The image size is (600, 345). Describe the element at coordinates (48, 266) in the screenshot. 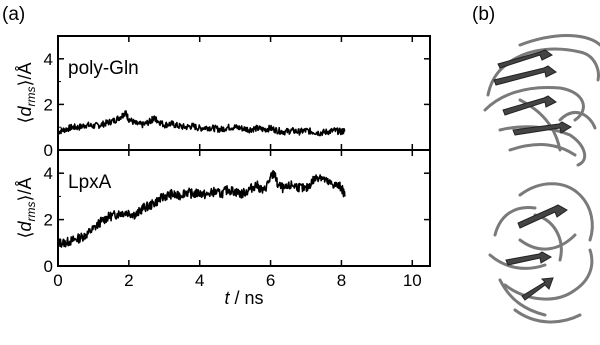

I see `y-tick-label-bottom: 0` at that location.